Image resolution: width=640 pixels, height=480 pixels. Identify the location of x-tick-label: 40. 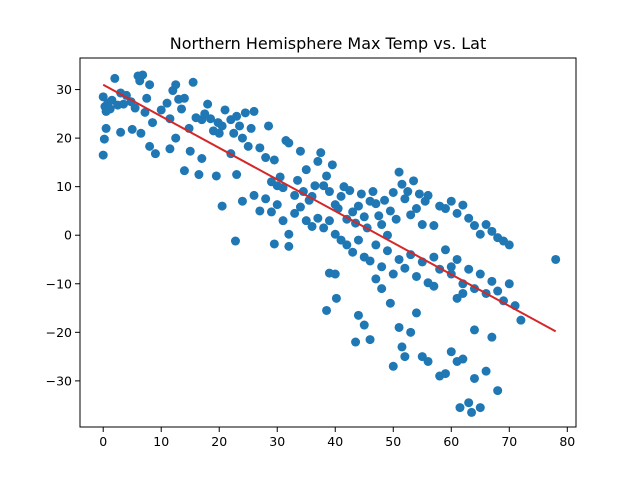
(335, 441).